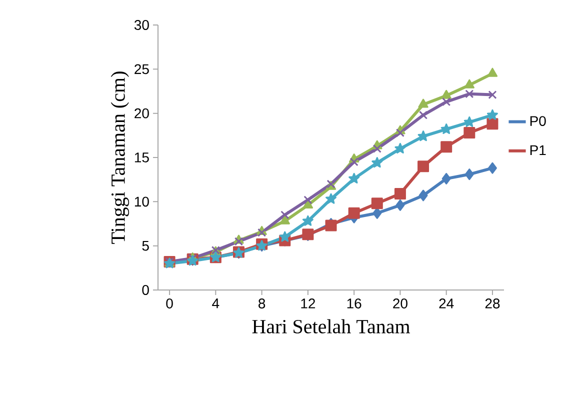  What do you see at coordinates (331, 326) in the screenshot?
I see `x-axis-title: Hari Setelah Tanam` at bounding box center [331, 326].